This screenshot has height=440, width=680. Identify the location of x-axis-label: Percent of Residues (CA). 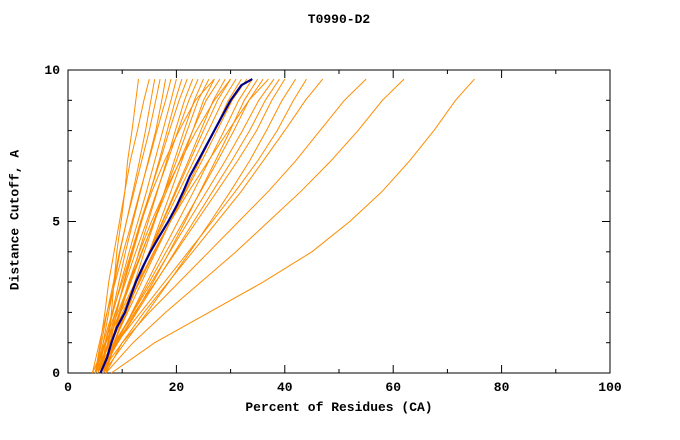
(339, 407).